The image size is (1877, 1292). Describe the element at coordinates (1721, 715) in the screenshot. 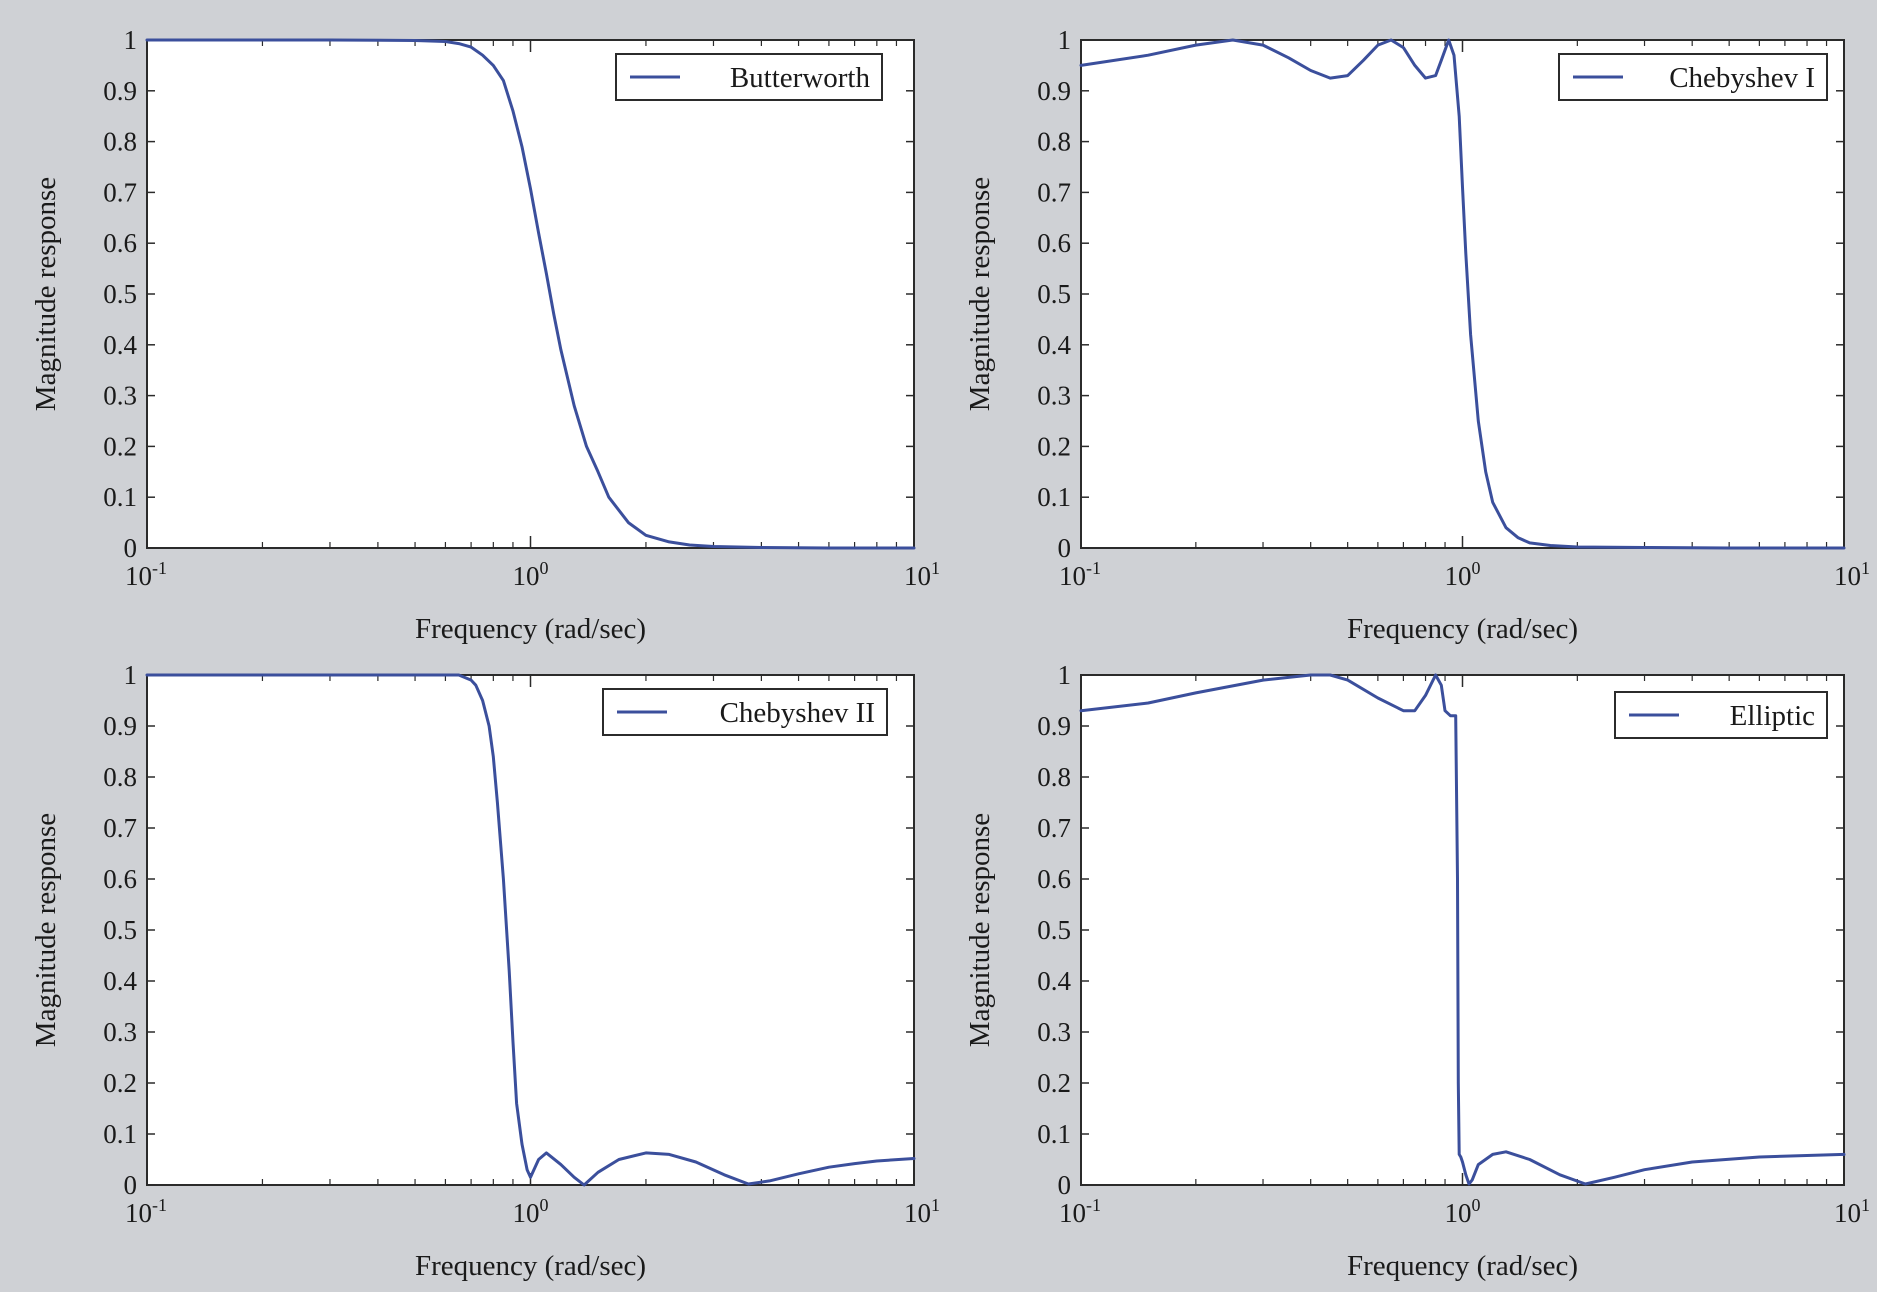

I see `legend: Elliptic` at that location.